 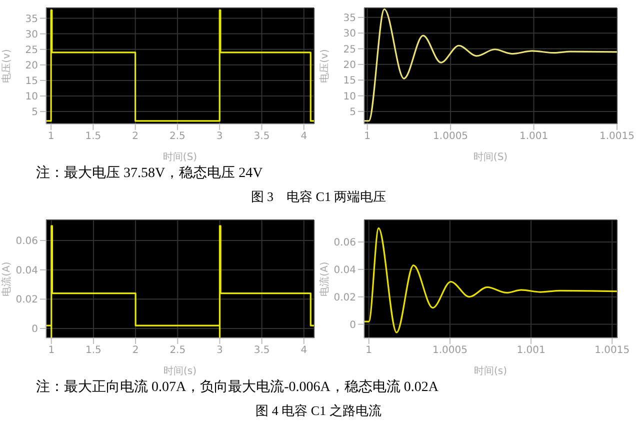 I want to click on caption: 图 3 电容 C1 两端电压, so click(x=319, y=197).